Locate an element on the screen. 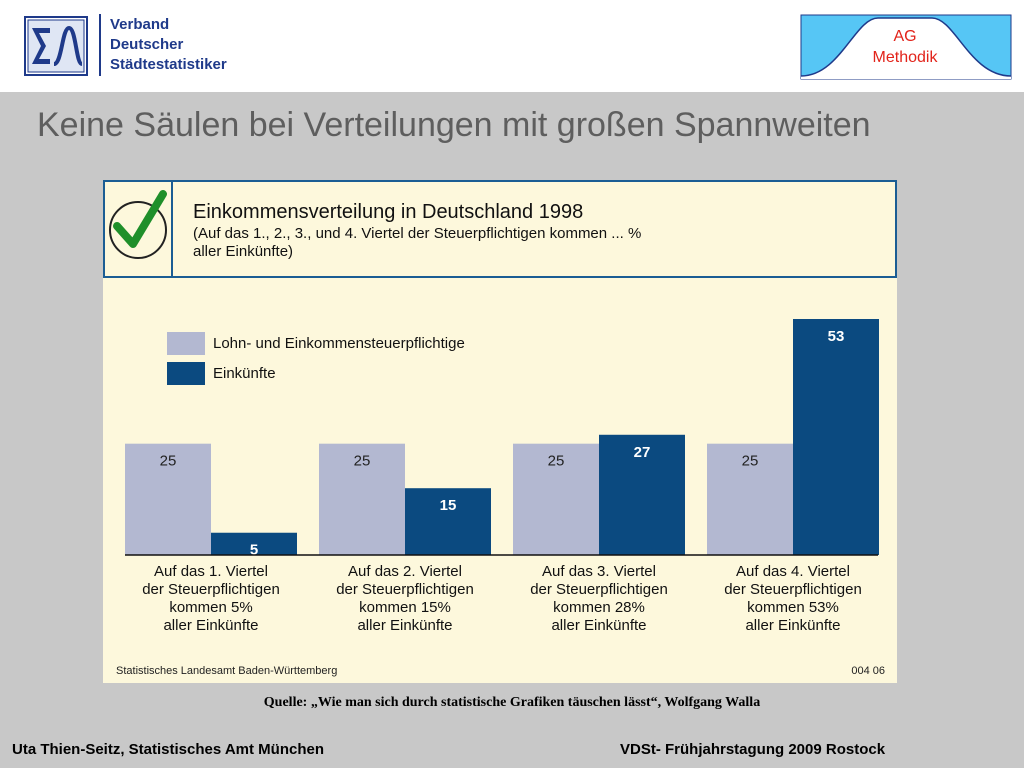 This screenshot has width=1024, height=768. org-name-line: Städtestatistiker is located at coordinates (168, 64).